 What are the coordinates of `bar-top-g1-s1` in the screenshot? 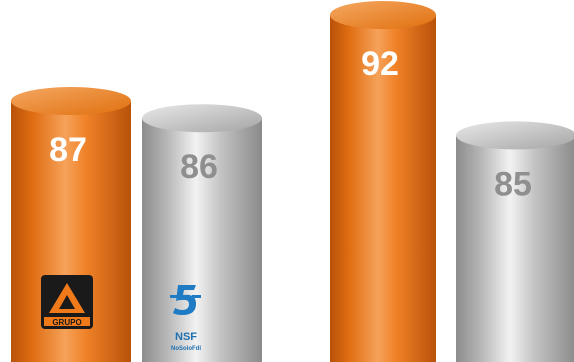 It's located at (71, 101).